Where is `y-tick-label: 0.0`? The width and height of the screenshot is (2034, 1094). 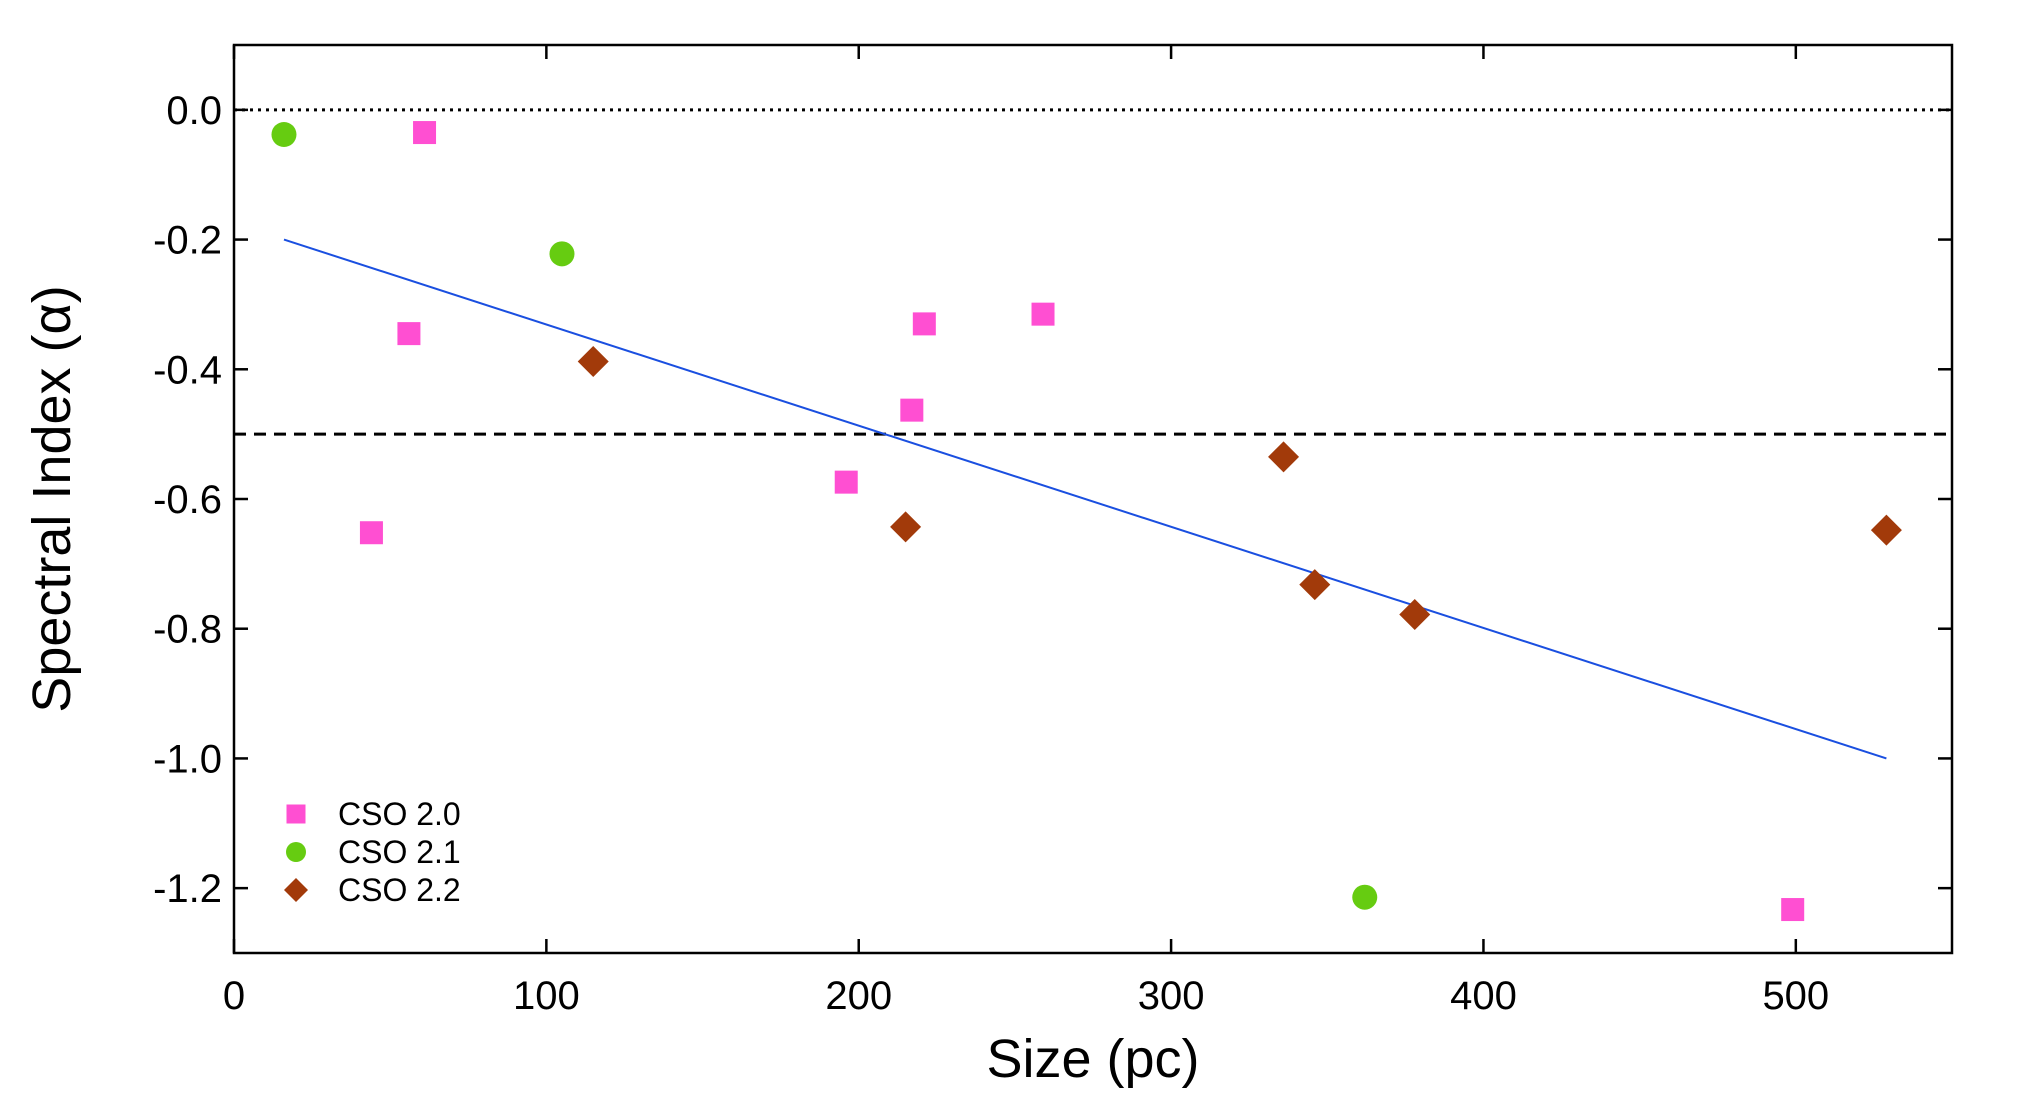 y-tick-label: 0.0 is located at coordinates (194, 111).